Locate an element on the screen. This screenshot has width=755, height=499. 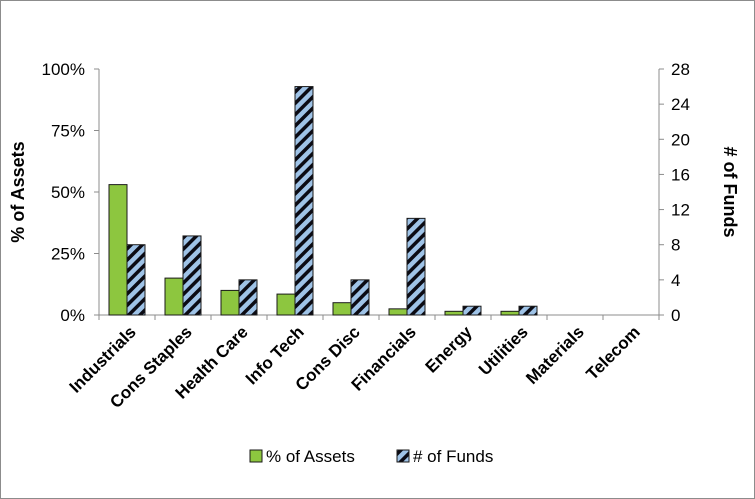
legend-swatch-assets is located at coordinates (256, 456).